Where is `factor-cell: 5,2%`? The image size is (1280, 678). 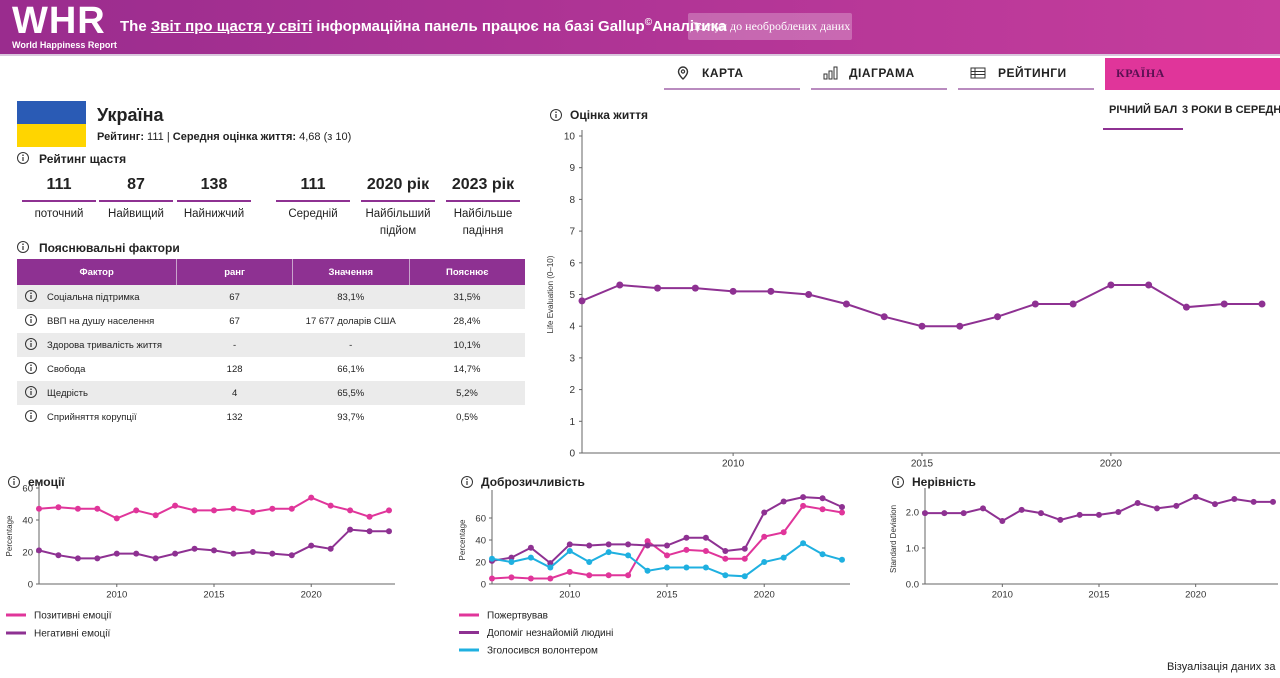 factor-cell: 5,2% is located at coordinates (467, 393).